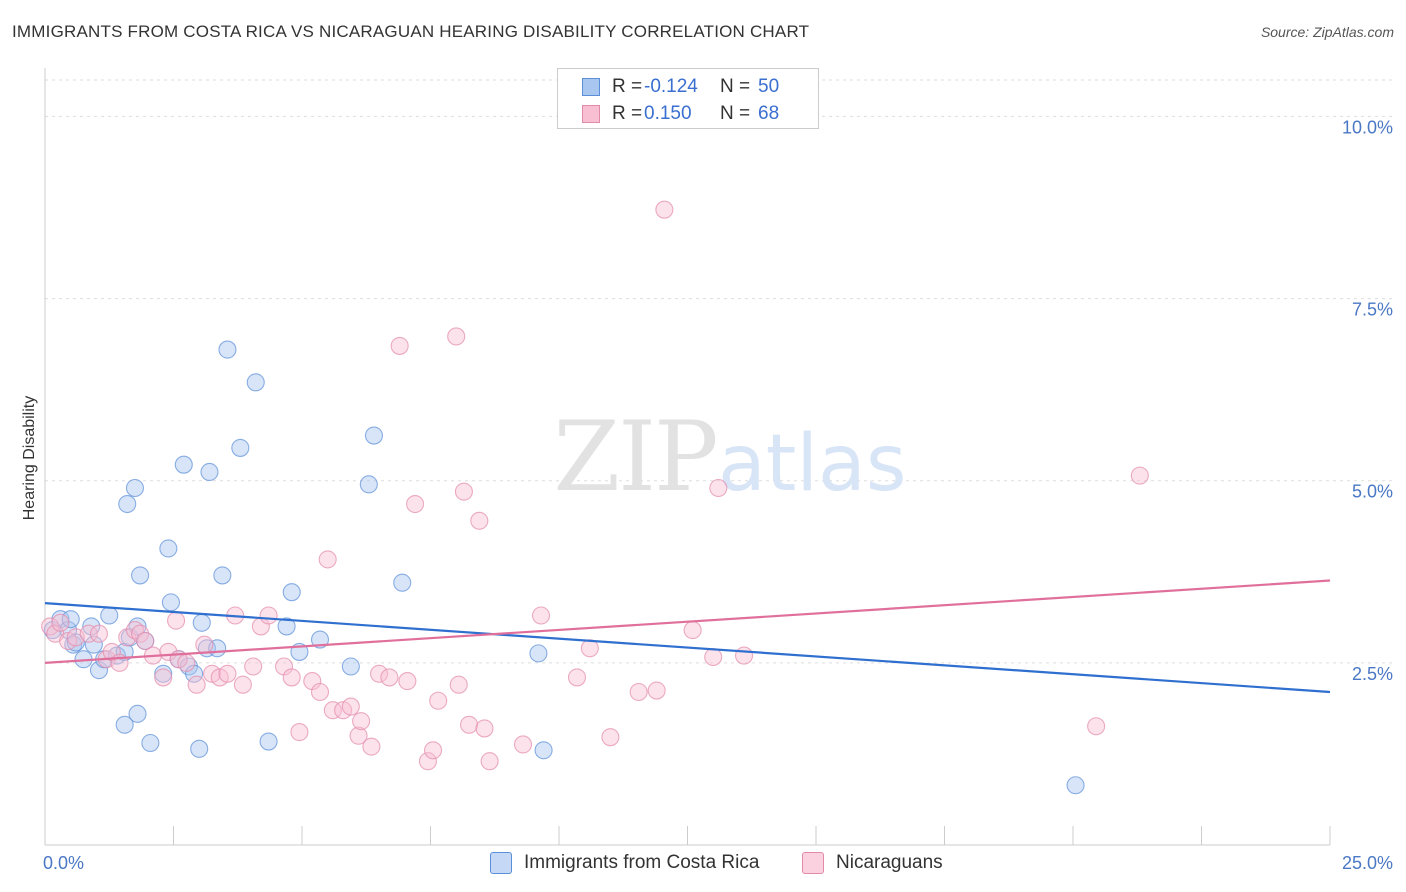 This screenshot has width=1406, height=892. What do you see at coordinates (501, 863) in the screenshot?
I see `legend-swatch-costa-rica` at bounding box center [501, 863].